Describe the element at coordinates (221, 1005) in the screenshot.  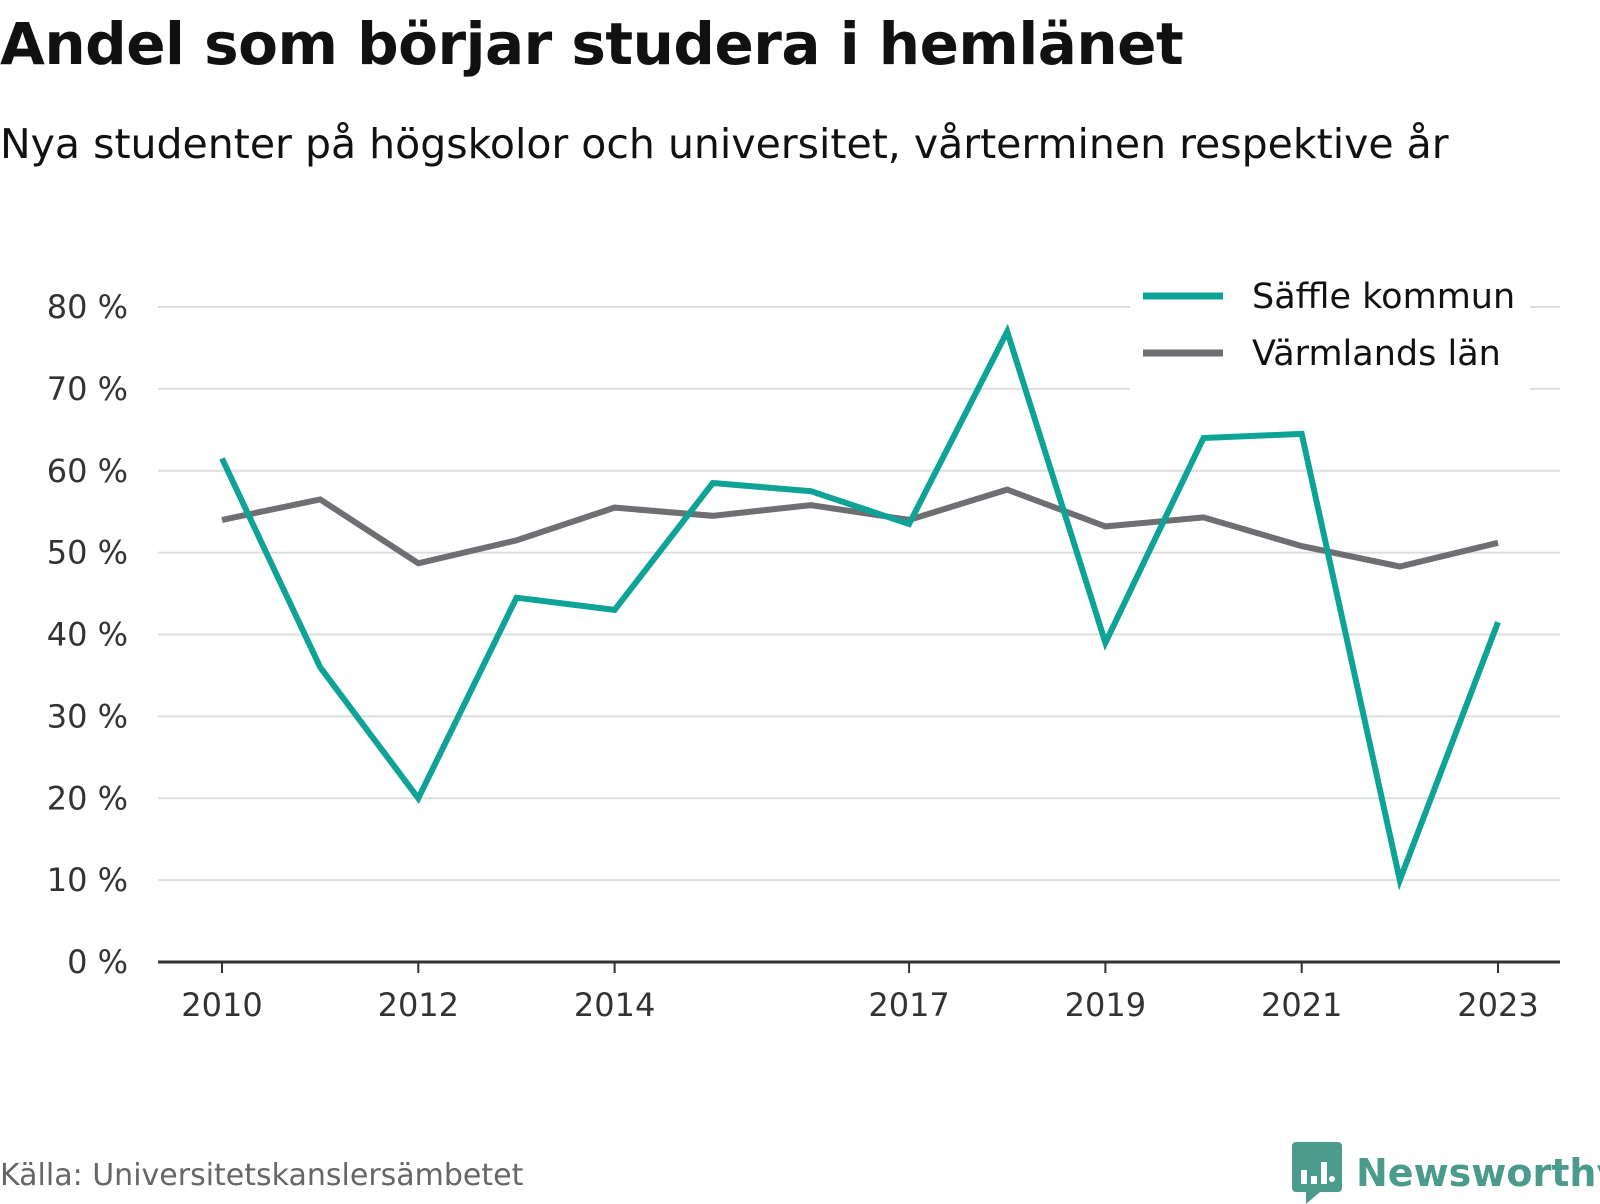
I see `x-tick-label: 2010` at that location.